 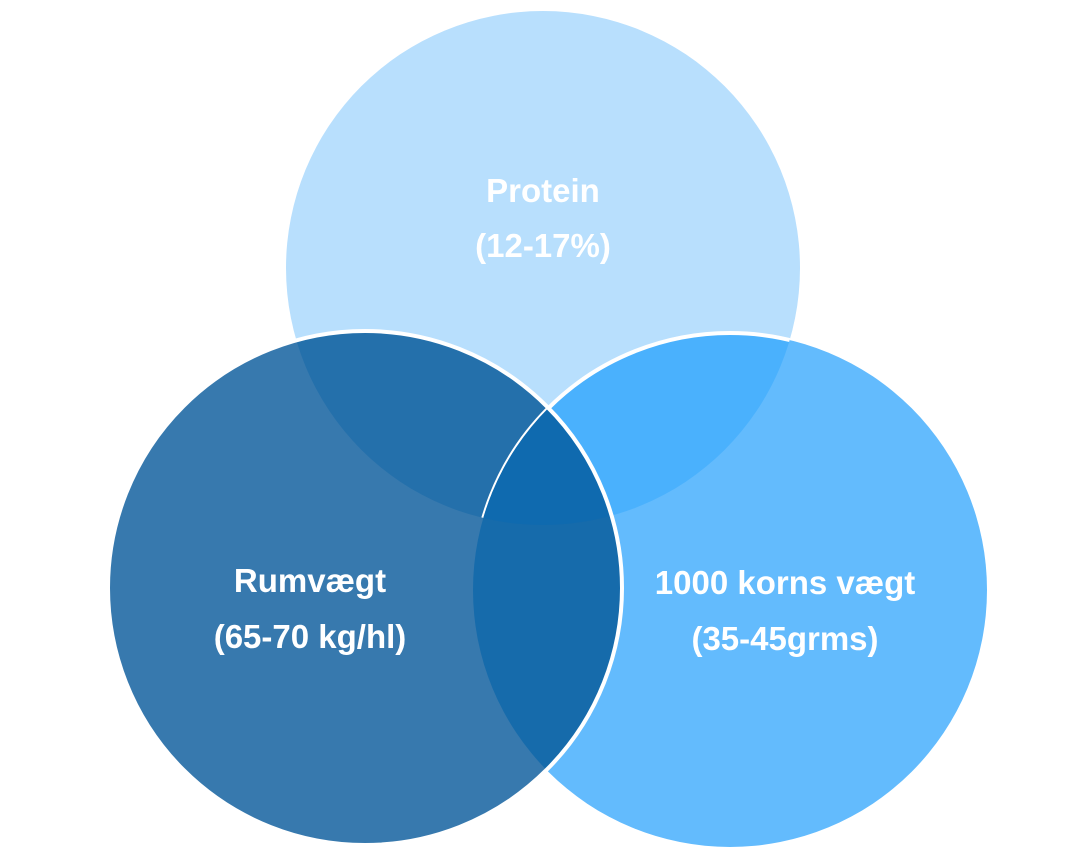 I want to click on rumvaegt-range: (65-70 kg/hl), so click(x=310, y=636).